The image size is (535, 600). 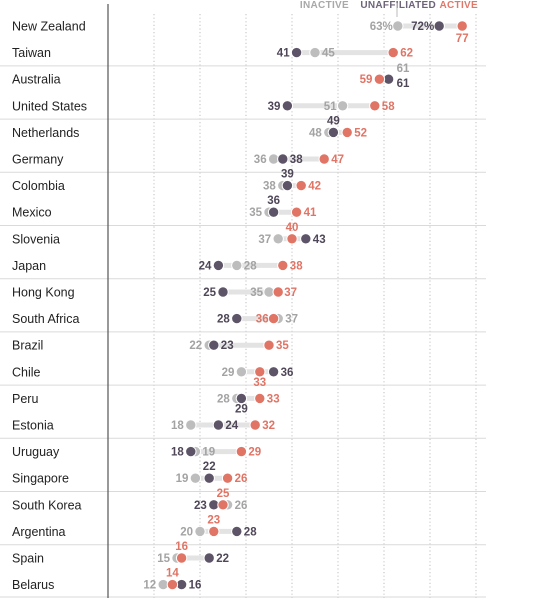 What do you see at coordinates (49, 27) in the screenshot?
I see `country-label: New Zealand` at bounding box center [49, 27].